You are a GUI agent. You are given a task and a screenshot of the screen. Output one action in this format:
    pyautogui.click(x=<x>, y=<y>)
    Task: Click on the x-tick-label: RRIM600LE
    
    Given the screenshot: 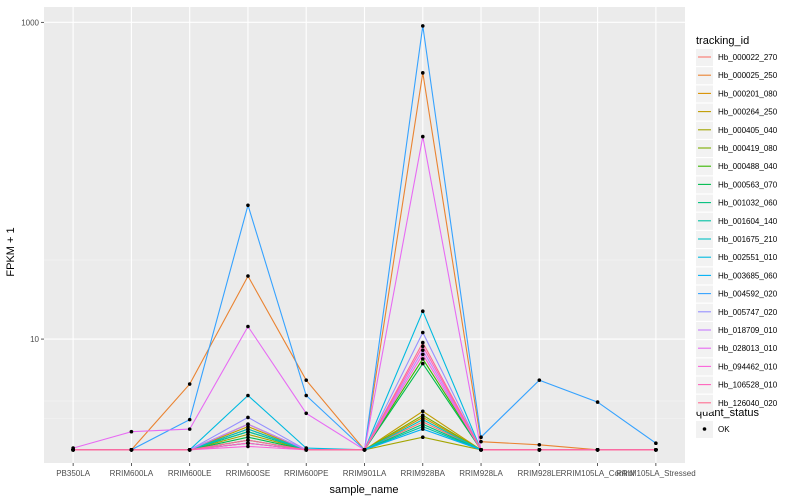 What is the action you would take?
    pyautogui.click(x=190, y=473)
    